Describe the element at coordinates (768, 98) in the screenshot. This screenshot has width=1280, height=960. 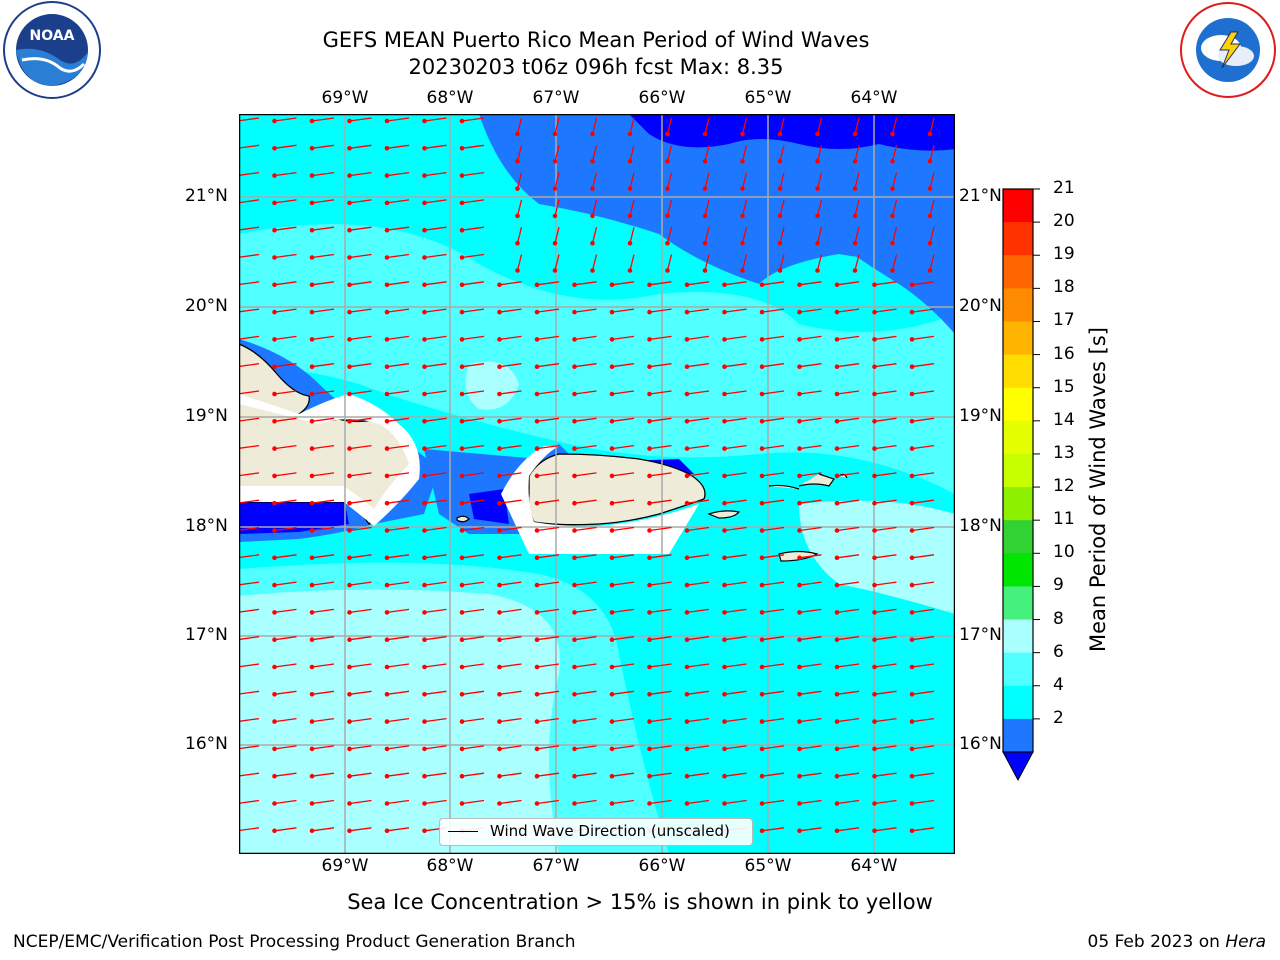
I see `lon-tick-label: 65°W` at that location.